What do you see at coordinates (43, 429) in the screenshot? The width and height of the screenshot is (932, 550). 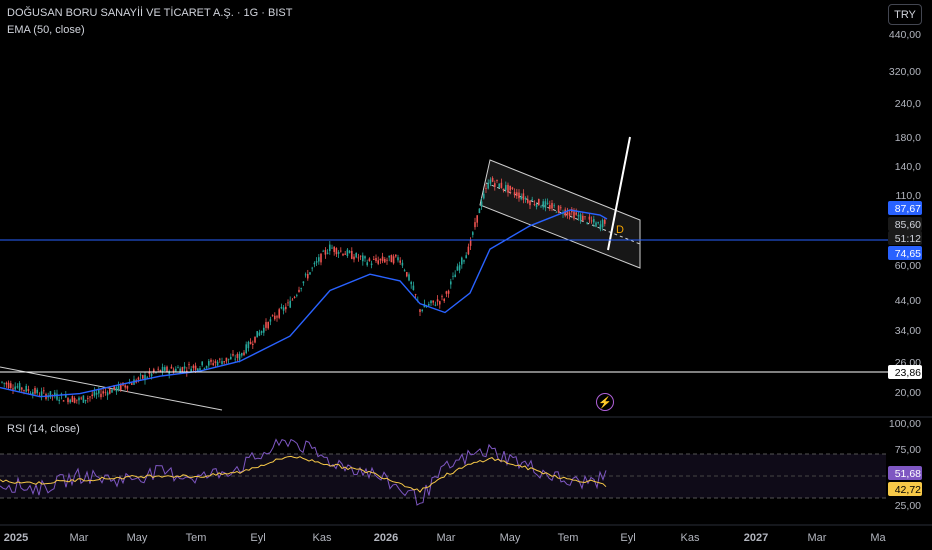 I see `rsi-label: RSI (14, close)` at bounding box center [43, 429].